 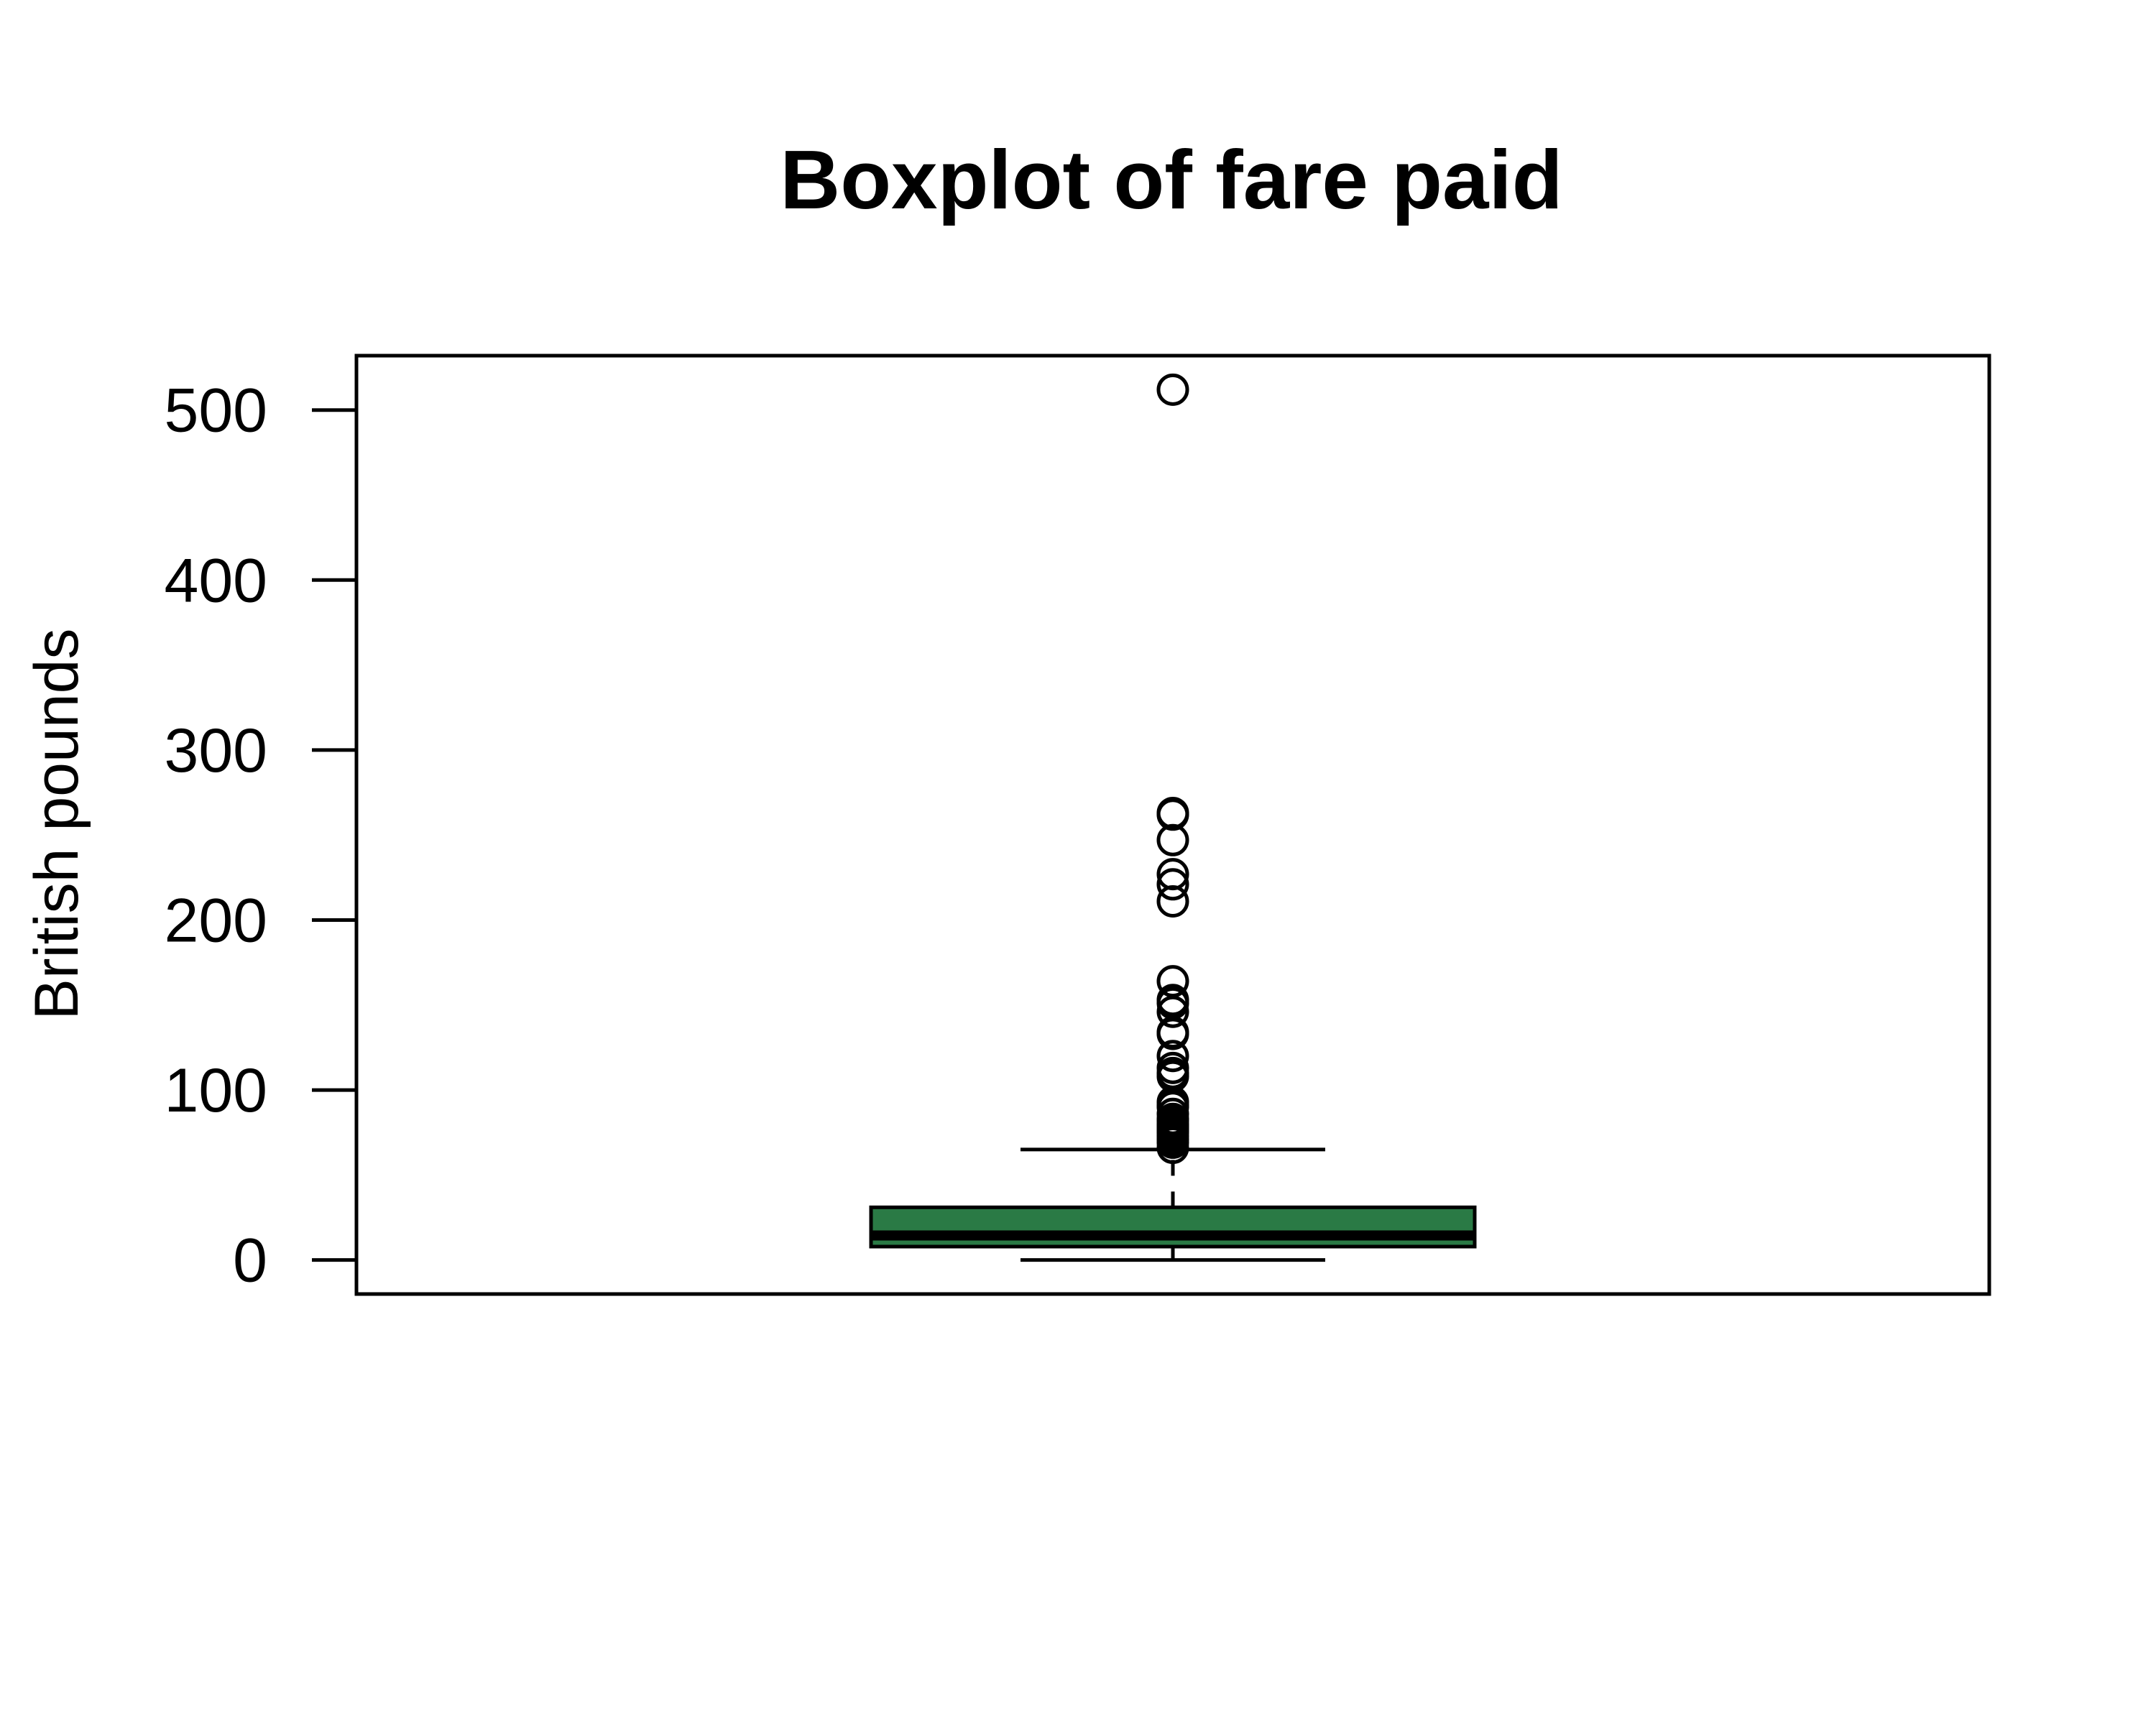 What do you see at coordinates (250, 1261) in the screenshot?
I see `y-tick-label: 0` at bounding box center [250, 1261].